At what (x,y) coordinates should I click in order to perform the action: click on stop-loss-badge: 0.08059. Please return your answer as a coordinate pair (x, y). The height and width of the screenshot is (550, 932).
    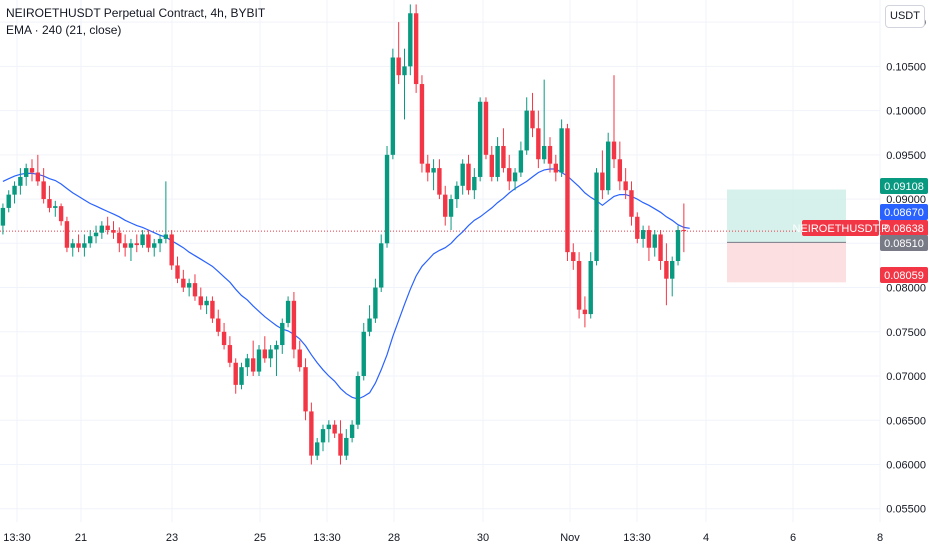
    Looking at the image, I should click on (904, 275).